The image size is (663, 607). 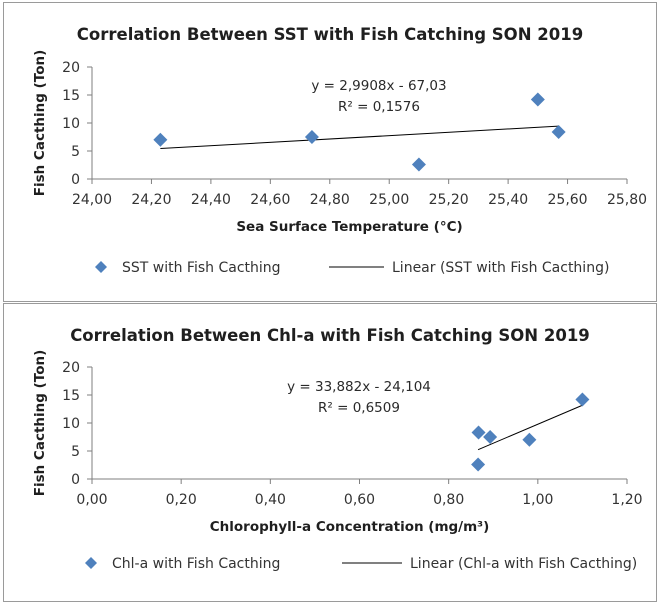 What do you see at coordinates (330, 200) in the screenshot?
I see `x-tick-label: 24,80` at bounding box center [330, 200].